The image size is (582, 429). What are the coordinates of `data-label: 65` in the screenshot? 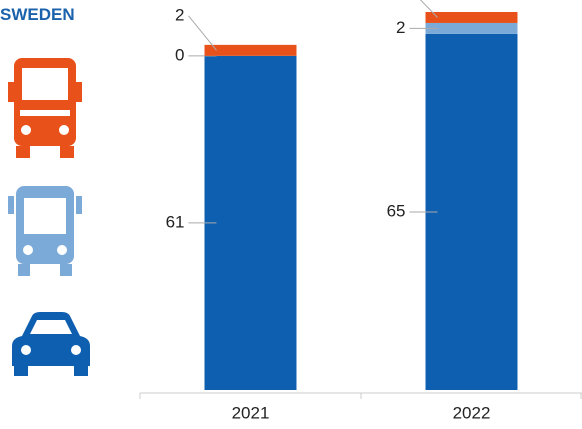 It's located at (396, 210).